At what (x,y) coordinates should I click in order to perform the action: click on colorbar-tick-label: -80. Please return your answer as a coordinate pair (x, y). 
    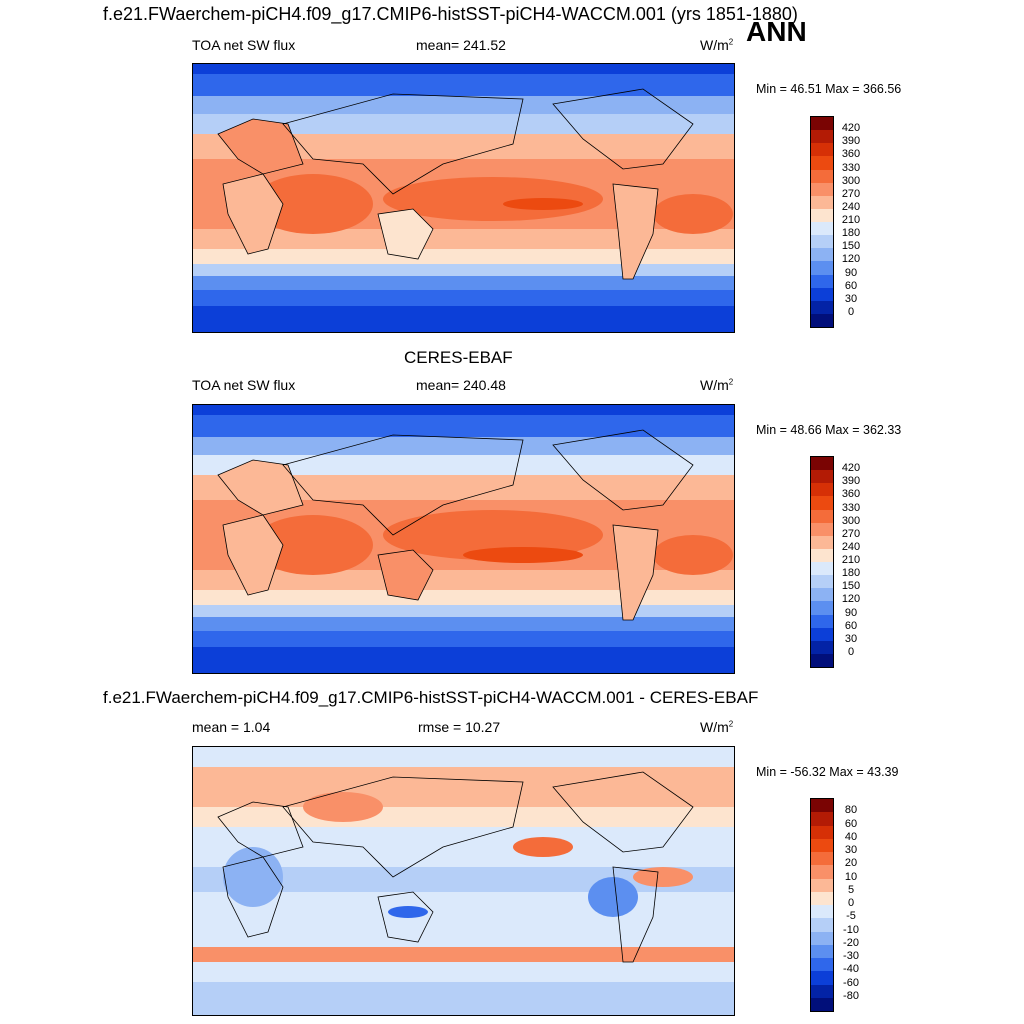
    Looking at the image, I should click on (851, 995).